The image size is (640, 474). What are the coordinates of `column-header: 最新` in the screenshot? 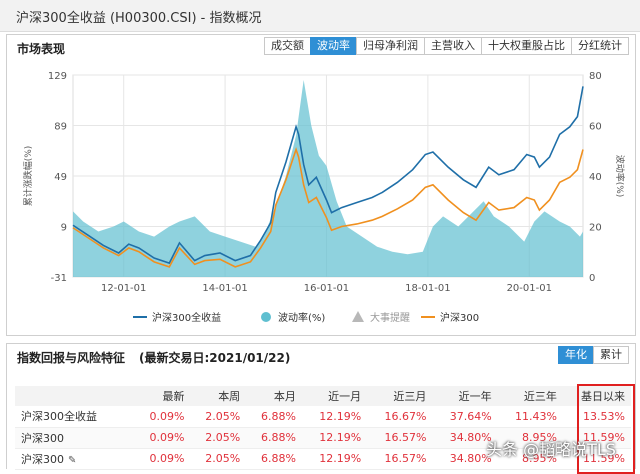 It's located at (162, 396).